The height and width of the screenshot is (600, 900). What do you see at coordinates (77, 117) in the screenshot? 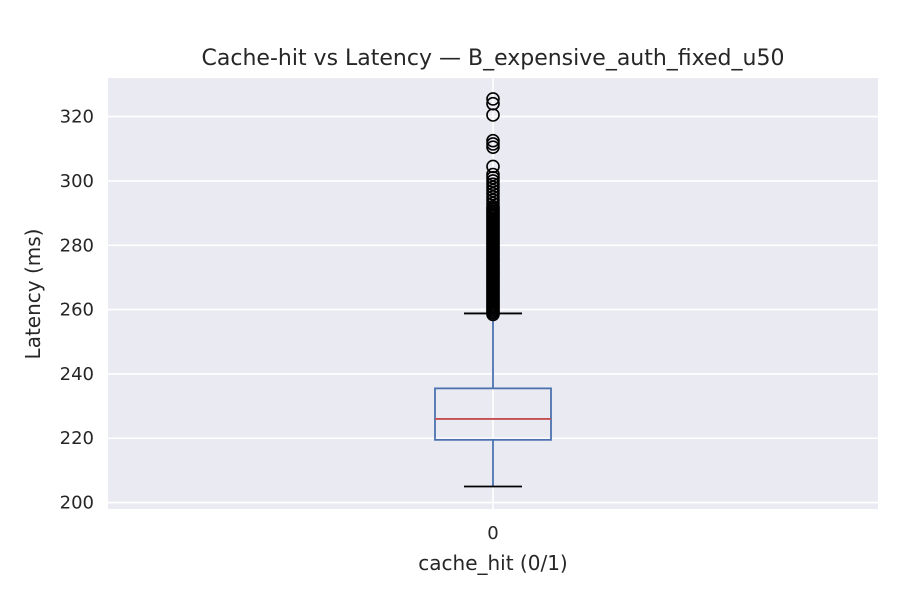
I see `y-tick-label: 320` at bounding box center [77, 117].